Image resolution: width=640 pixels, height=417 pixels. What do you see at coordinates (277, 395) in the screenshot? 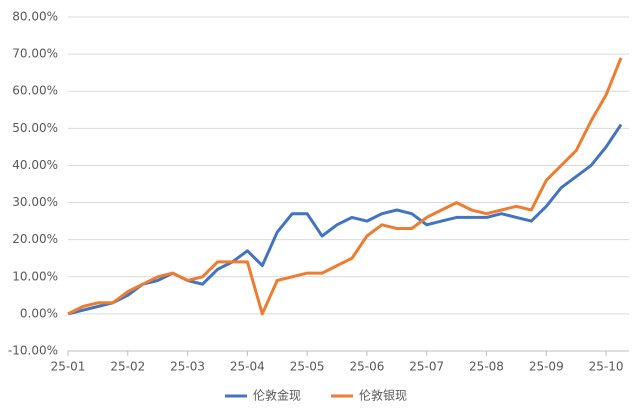
I see `legend-label: 伦敦金现` at bounding box center [277, 395].